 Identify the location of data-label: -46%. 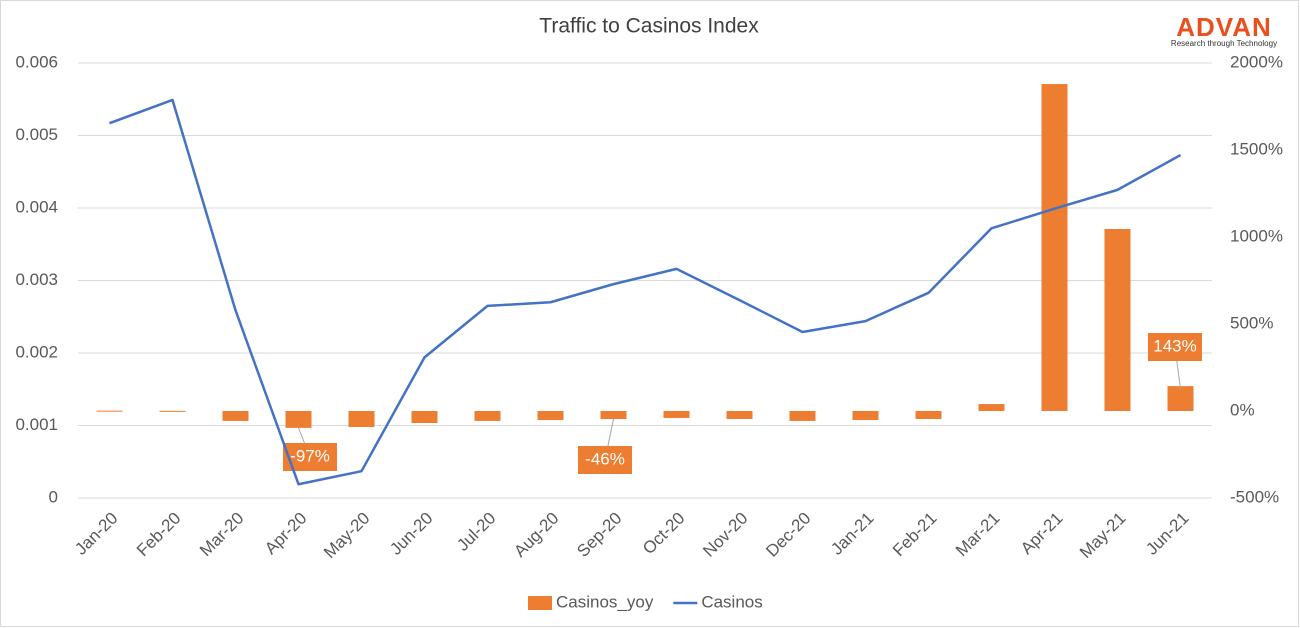
(605, 458).